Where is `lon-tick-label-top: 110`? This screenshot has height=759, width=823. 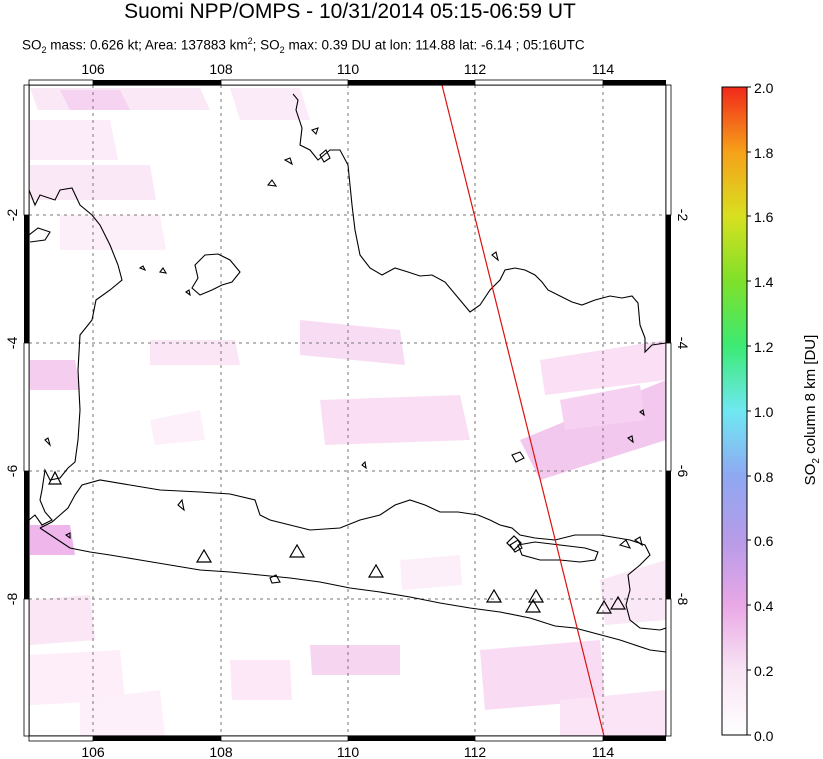 lon-tick-label-top: 110 is located at coordinates (348, 69).